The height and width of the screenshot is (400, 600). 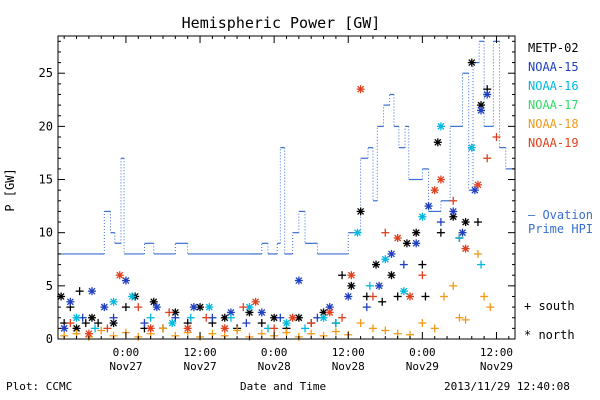 What do you see at coordinates (549, 320) in the screenshot?
I see `symbol-key: + south * north` at bounding box center [549, 320].